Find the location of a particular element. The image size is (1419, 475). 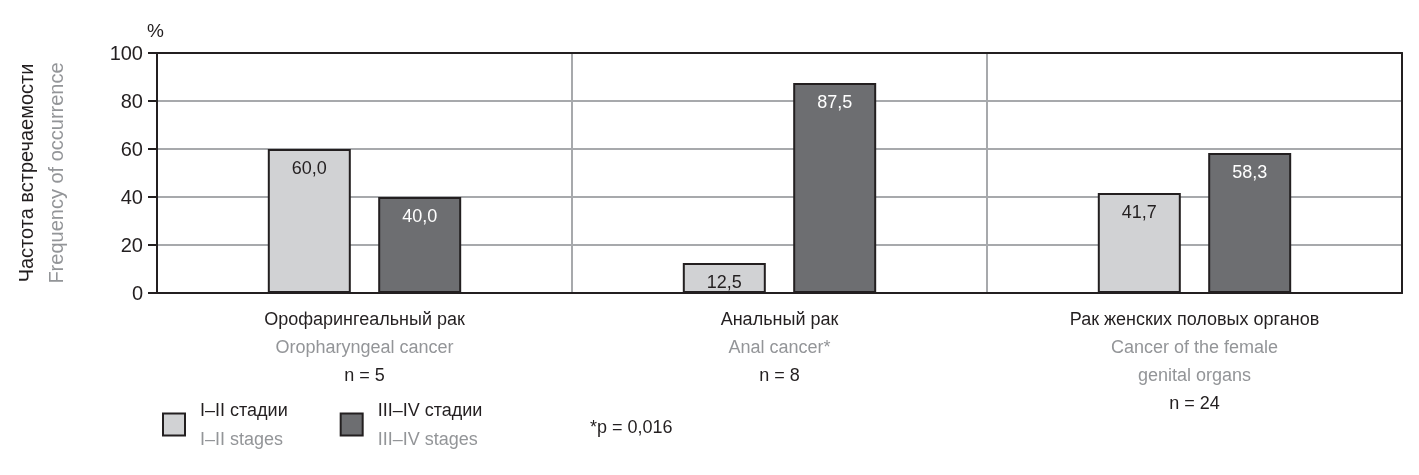

y-tick-label: 80 is located at coordinates (131, 101).